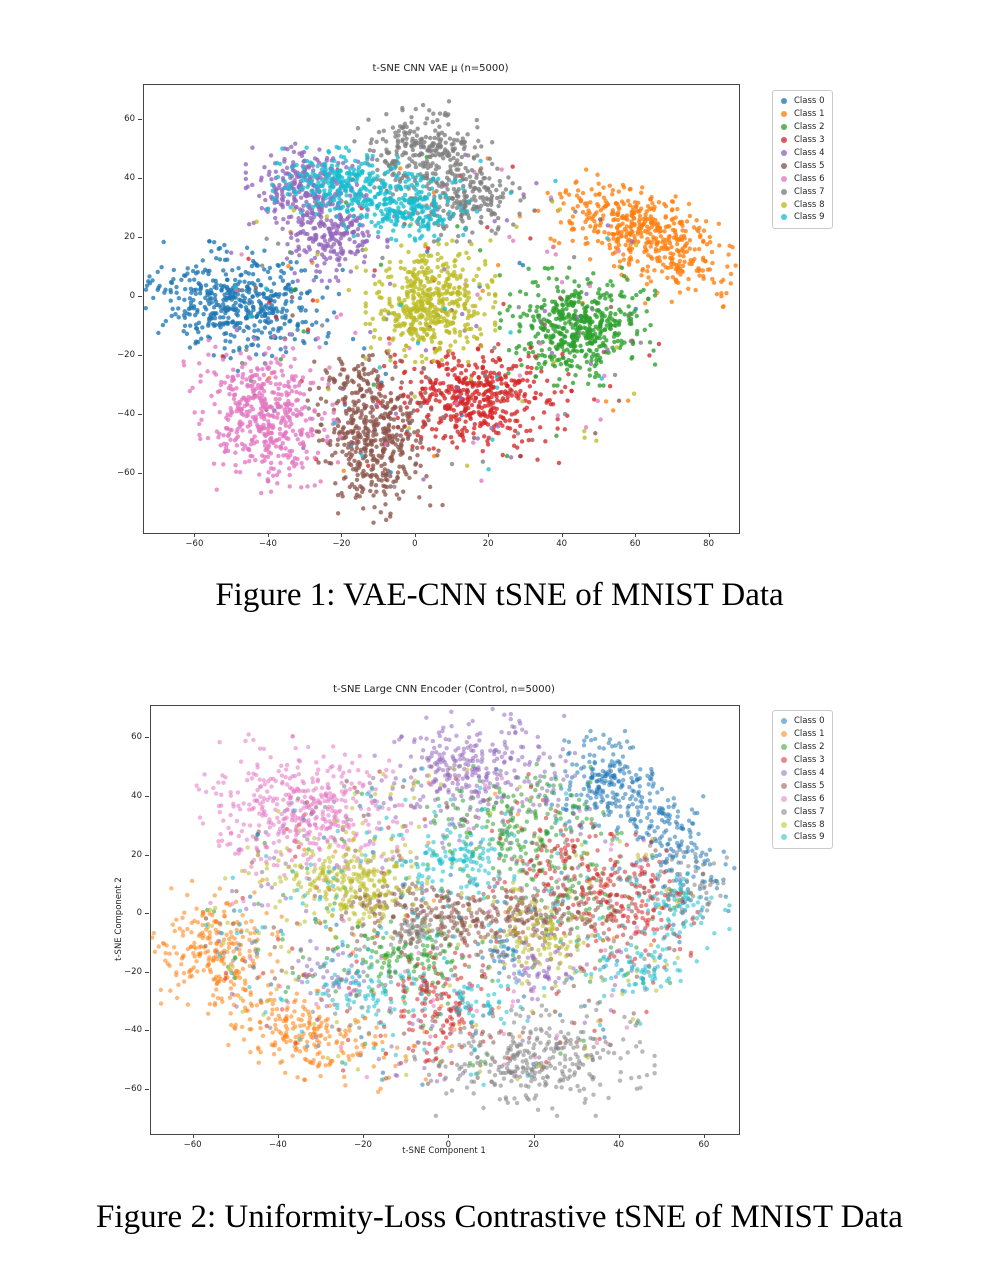 This screenshot has height=1280, width=999. I want to click on legend-item: Class 0, so click(800, 101).